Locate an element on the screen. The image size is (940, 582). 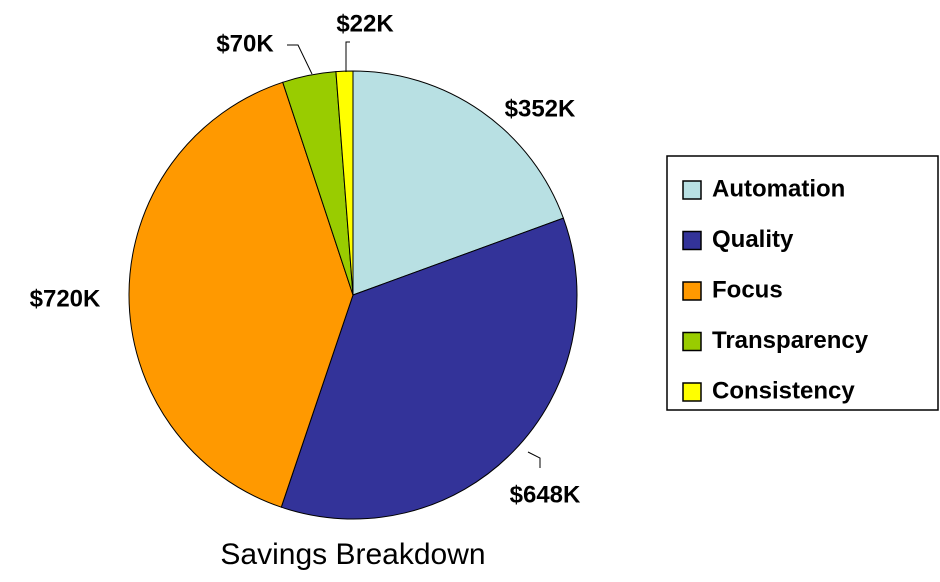
data-label: $22K is located at coordinates (365, 23).